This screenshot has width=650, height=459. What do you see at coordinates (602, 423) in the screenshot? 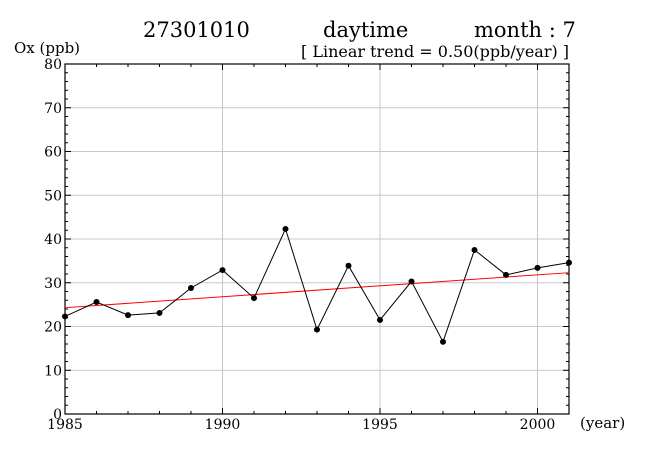
I see `x-axis-label: (year)` at bounding box center [602, 423].